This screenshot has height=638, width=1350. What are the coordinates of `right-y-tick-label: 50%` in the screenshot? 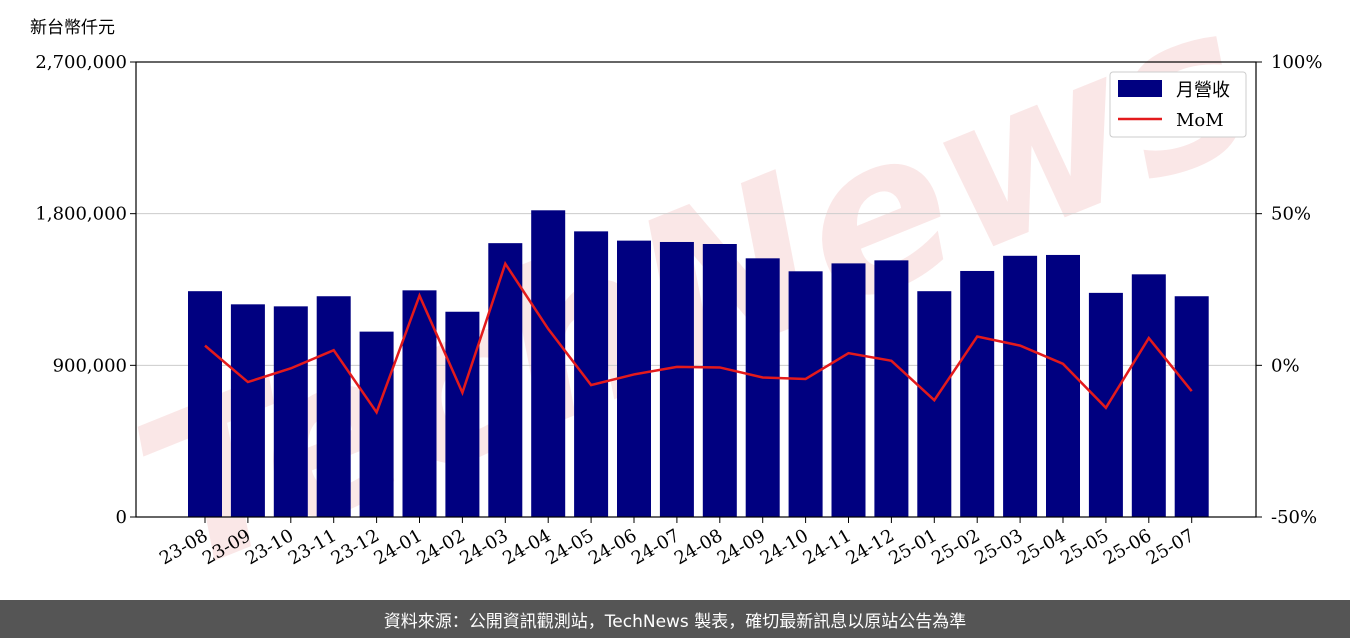 It's located at (1291, 214).